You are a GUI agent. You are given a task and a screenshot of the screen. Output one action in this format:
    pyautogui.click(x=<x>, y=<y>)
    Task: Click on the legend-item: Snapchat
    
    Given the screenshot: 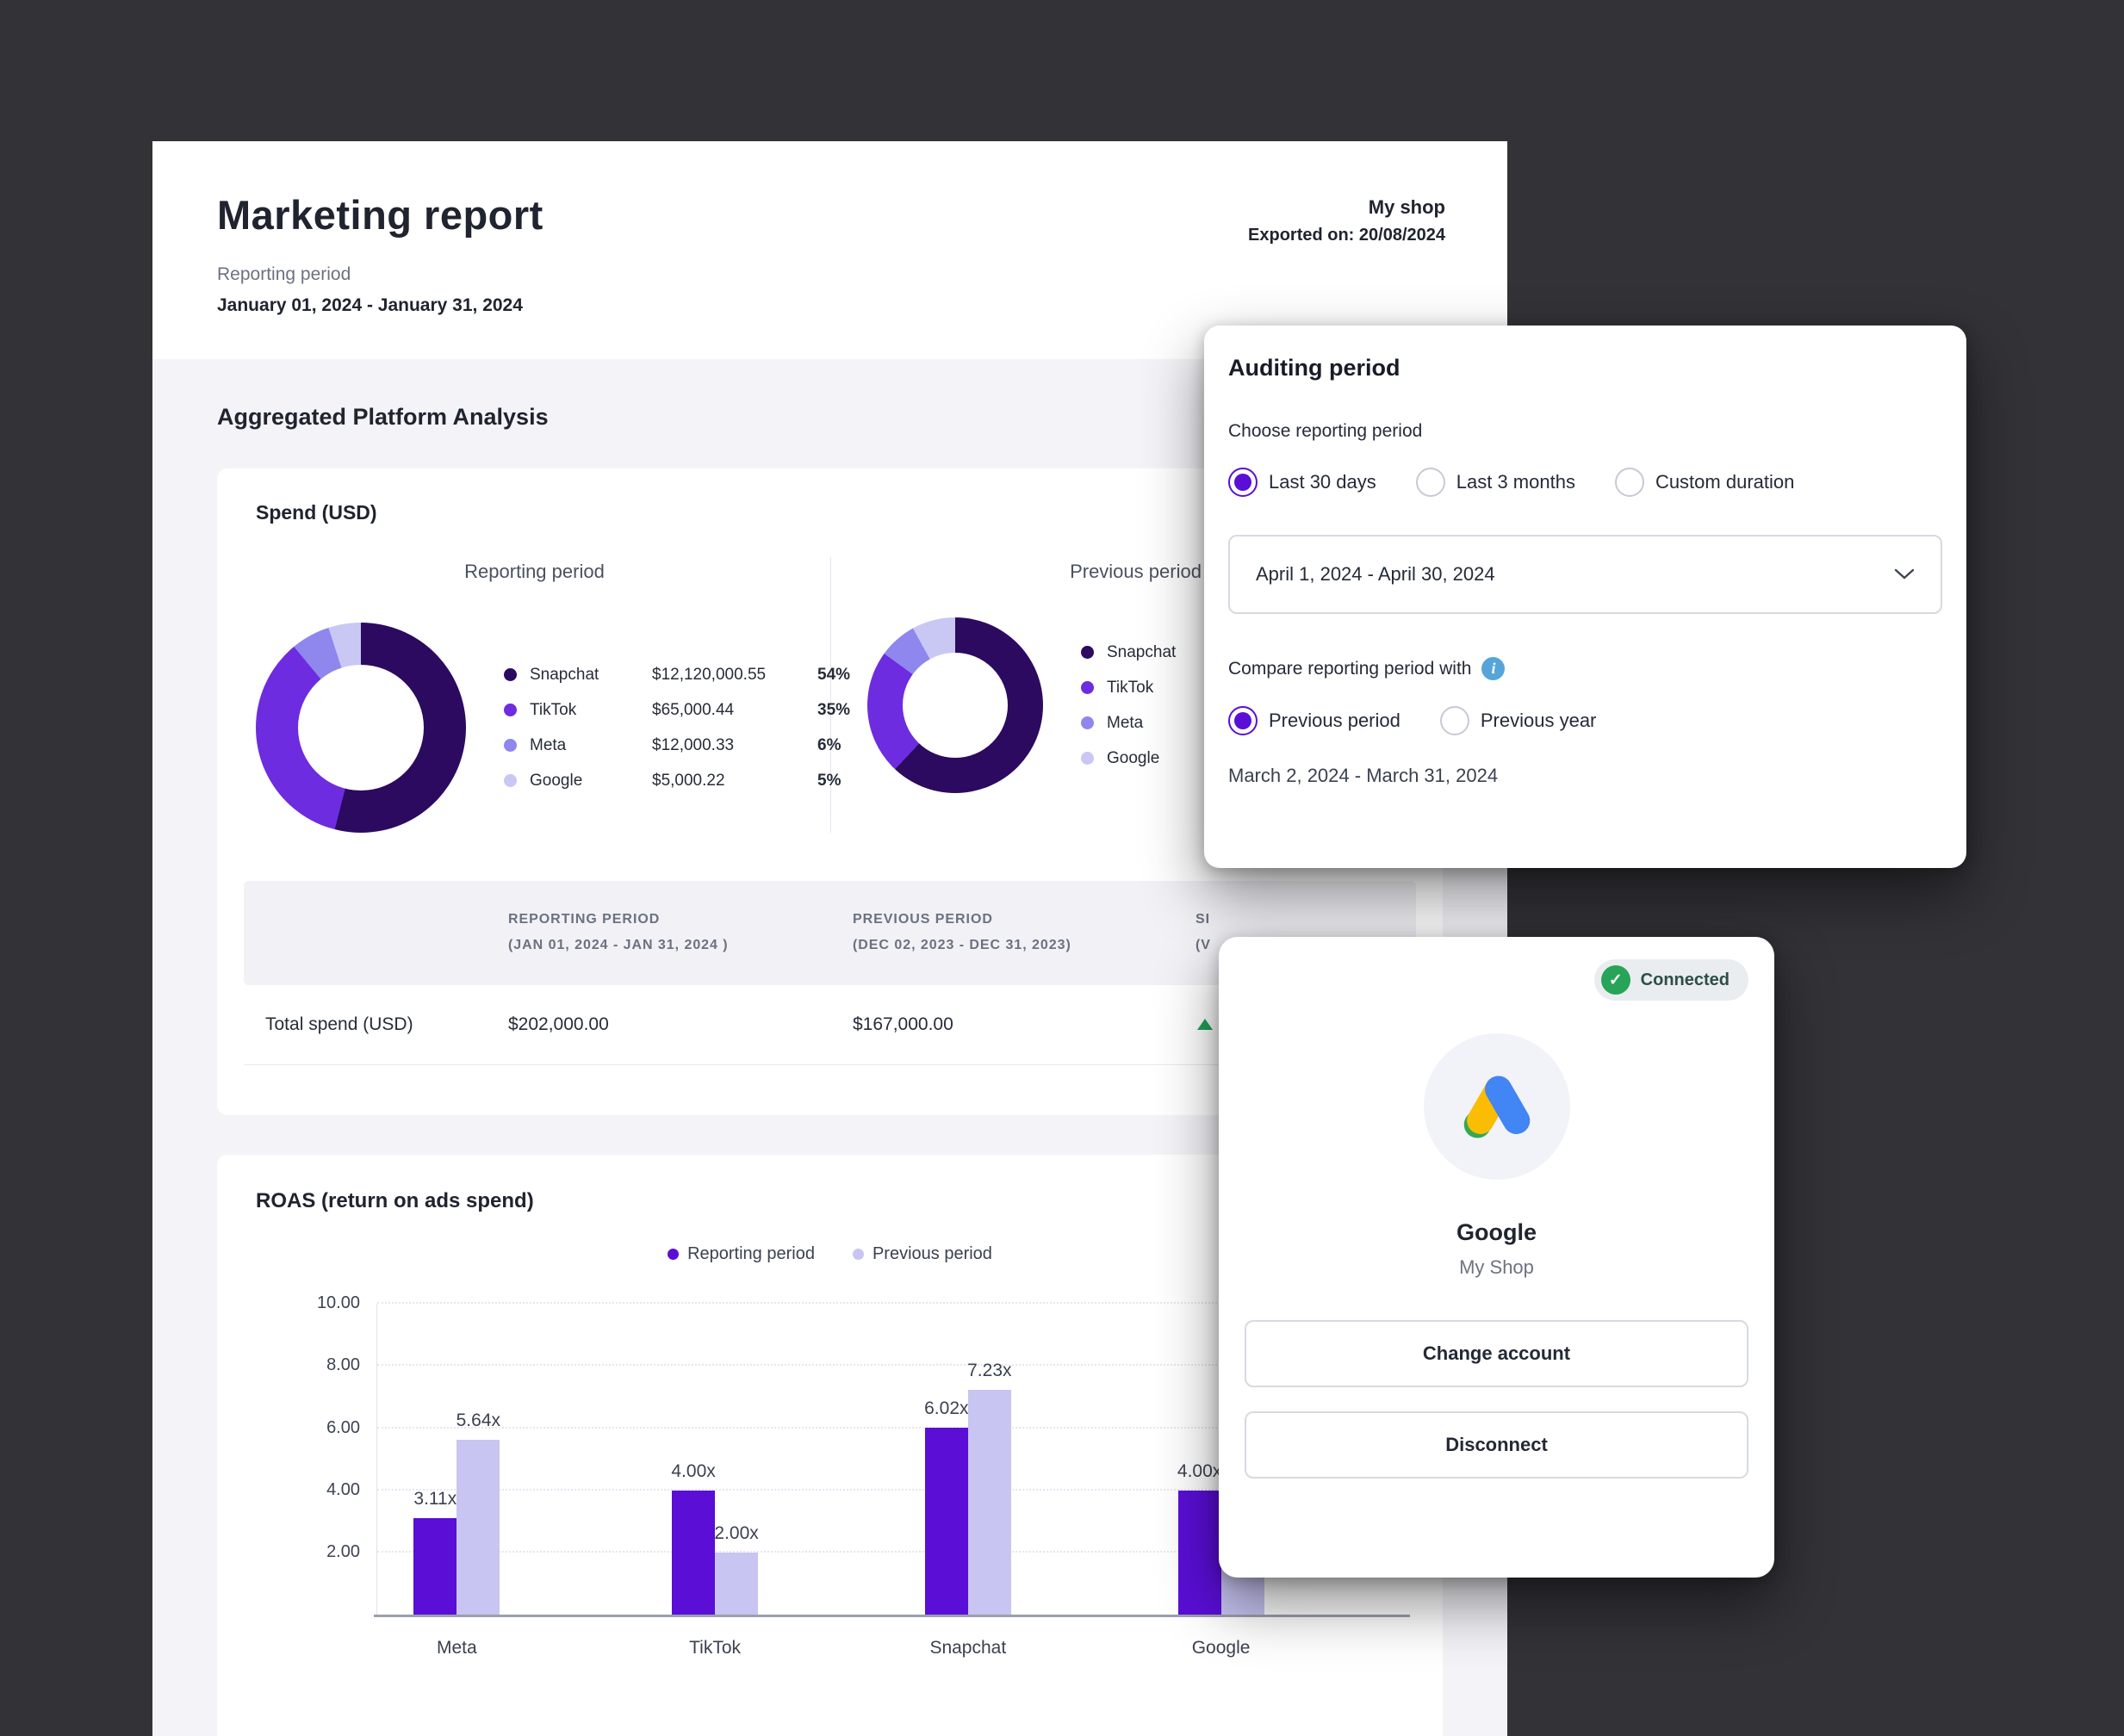 What is the action you would take?
    pyautogui.click(x=1128, y=652)
    